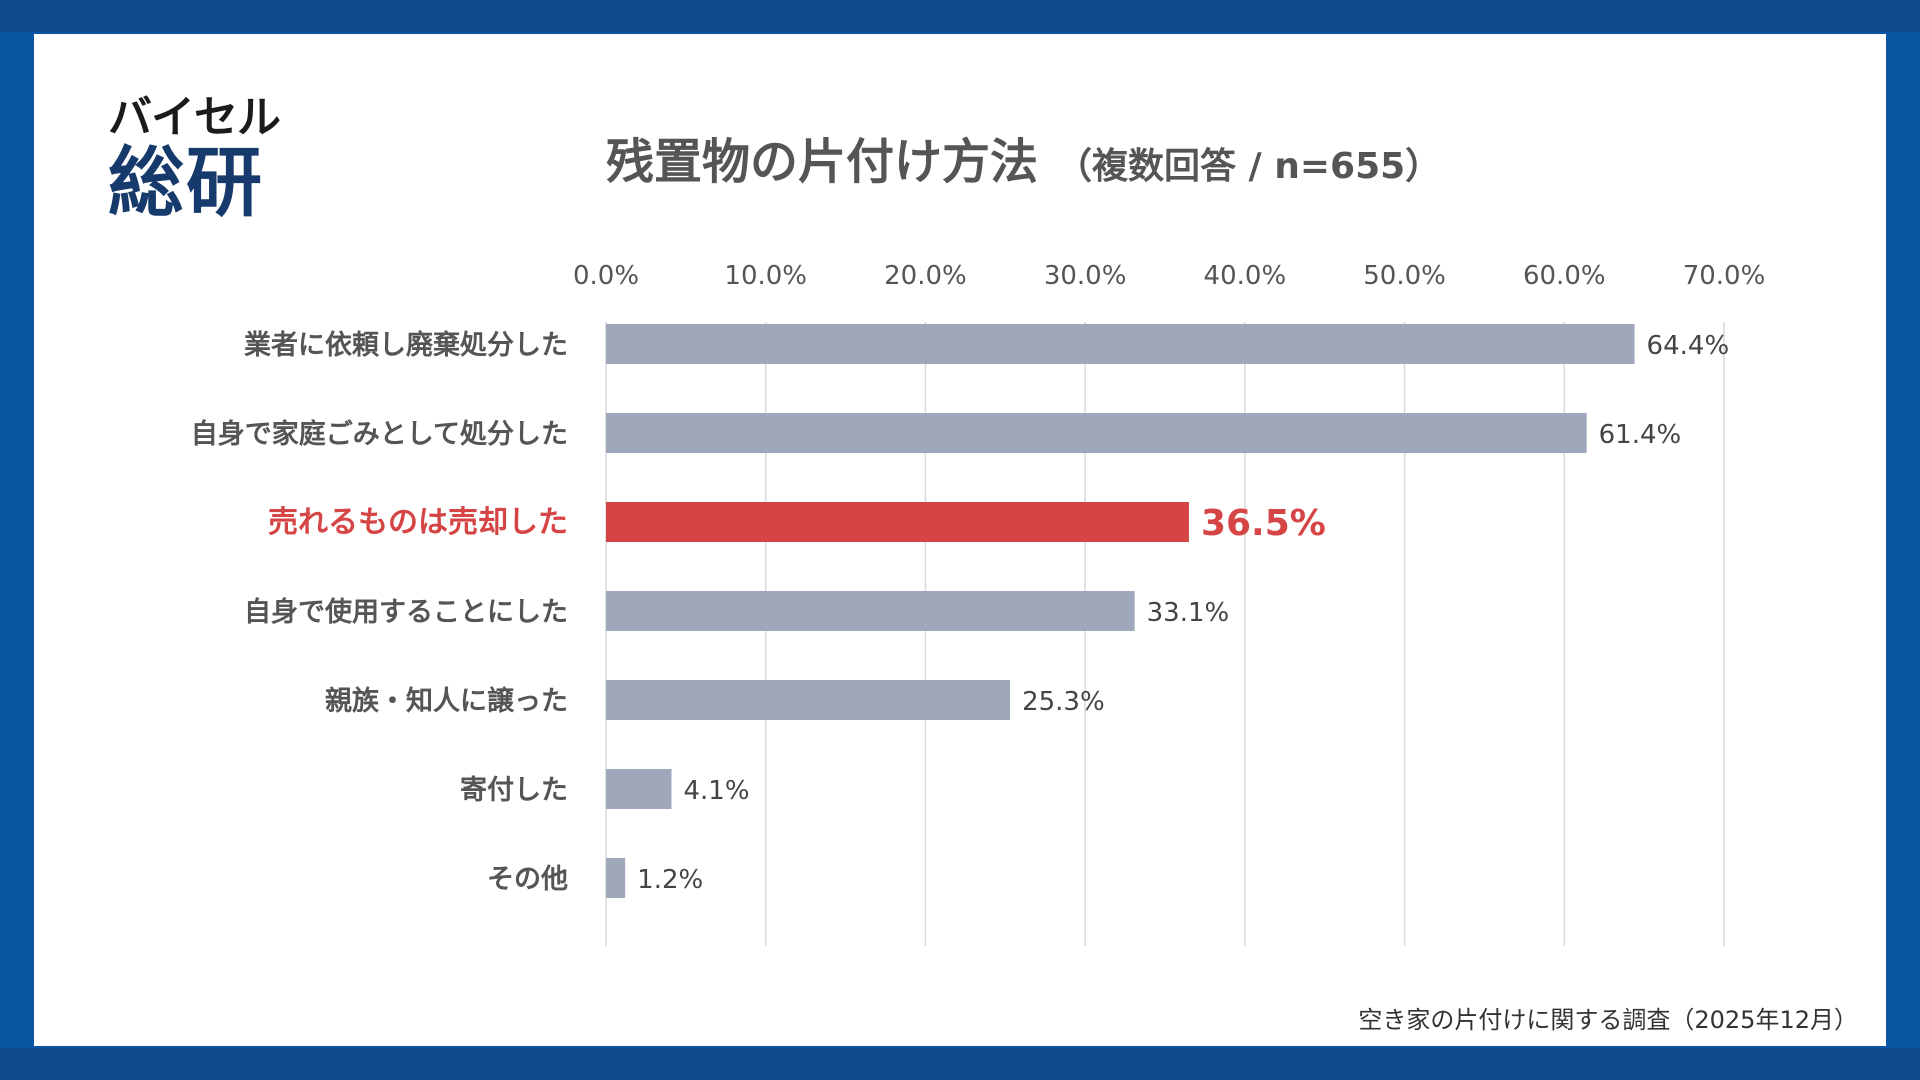 The image size is (1920, 1080). Describe the element at coordinates (1608, 1020) in the screenshot. I see `source-note: 空き家の片付けに関する調査（2025年12月）` at that location.